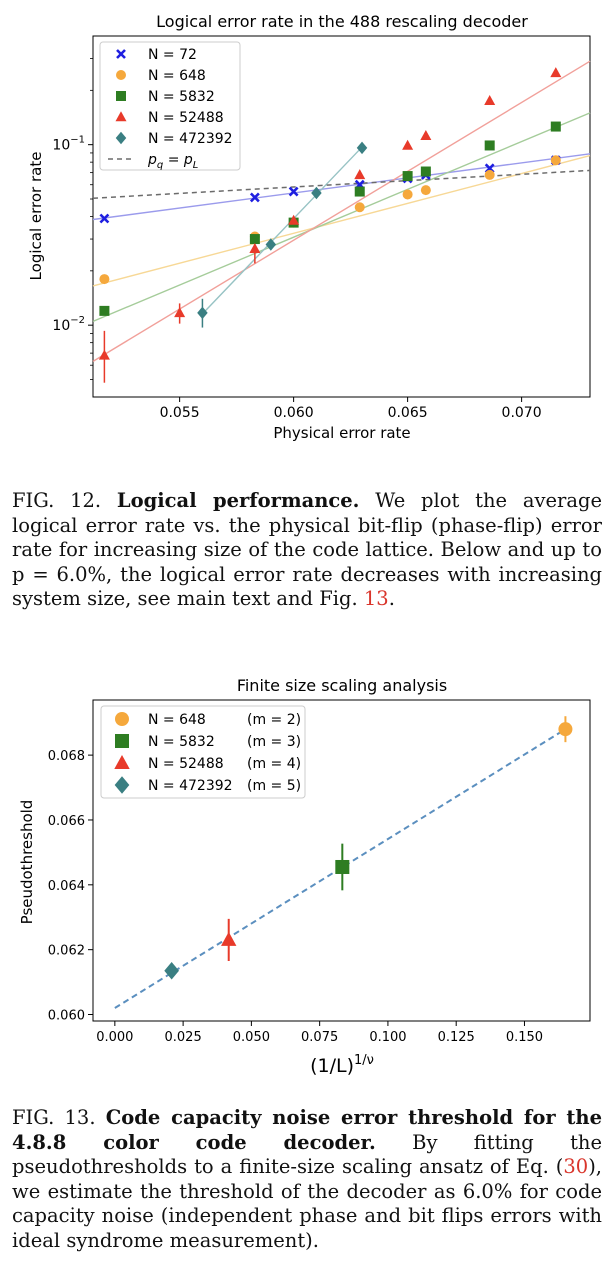 Image resolution: width=614 pixels, height=1264 pixels. What do you see at coordinates (368, 848) in the screenshot?
I see `chart2-points` at bounding box center [368, 848].